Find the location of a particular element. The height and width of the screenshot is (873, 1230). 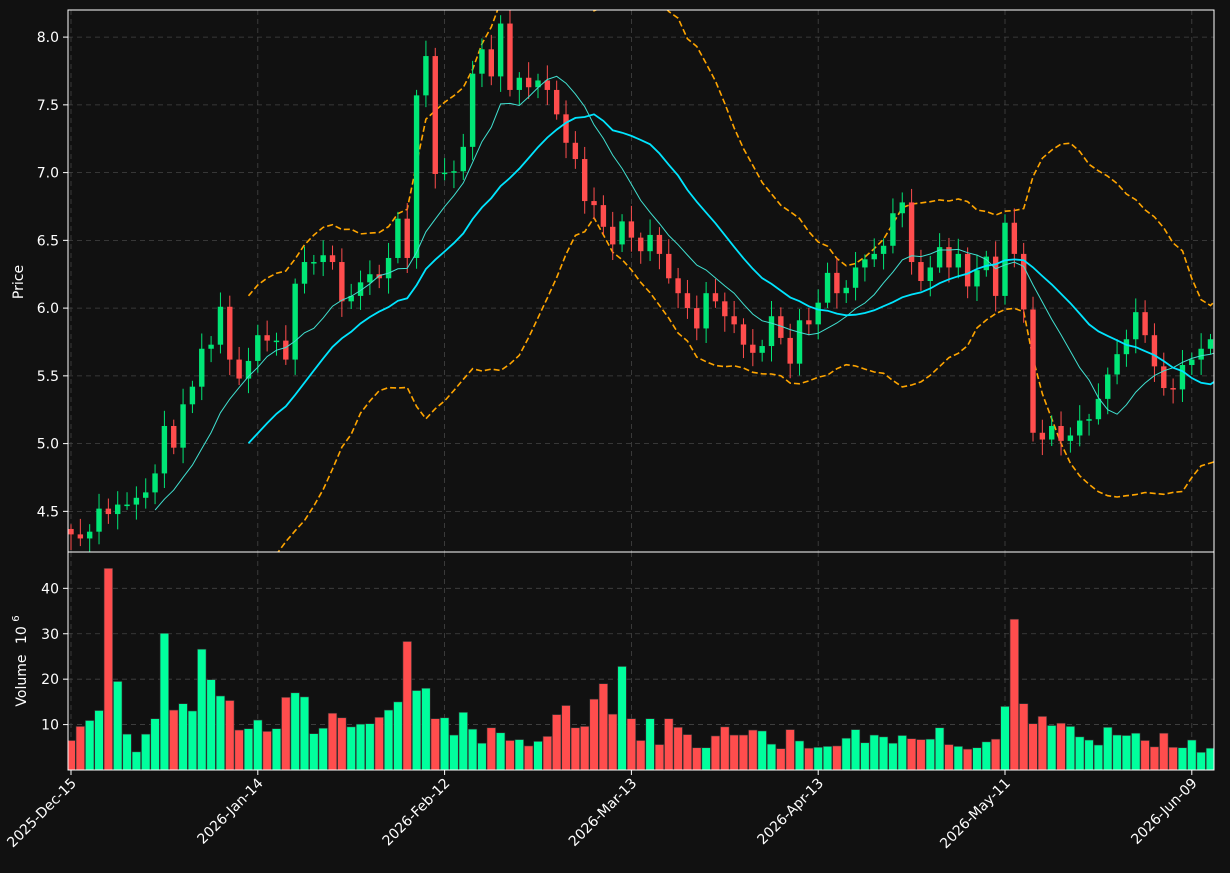

price-y-tick-label: 7.0 is located at coordinates (48, 174).